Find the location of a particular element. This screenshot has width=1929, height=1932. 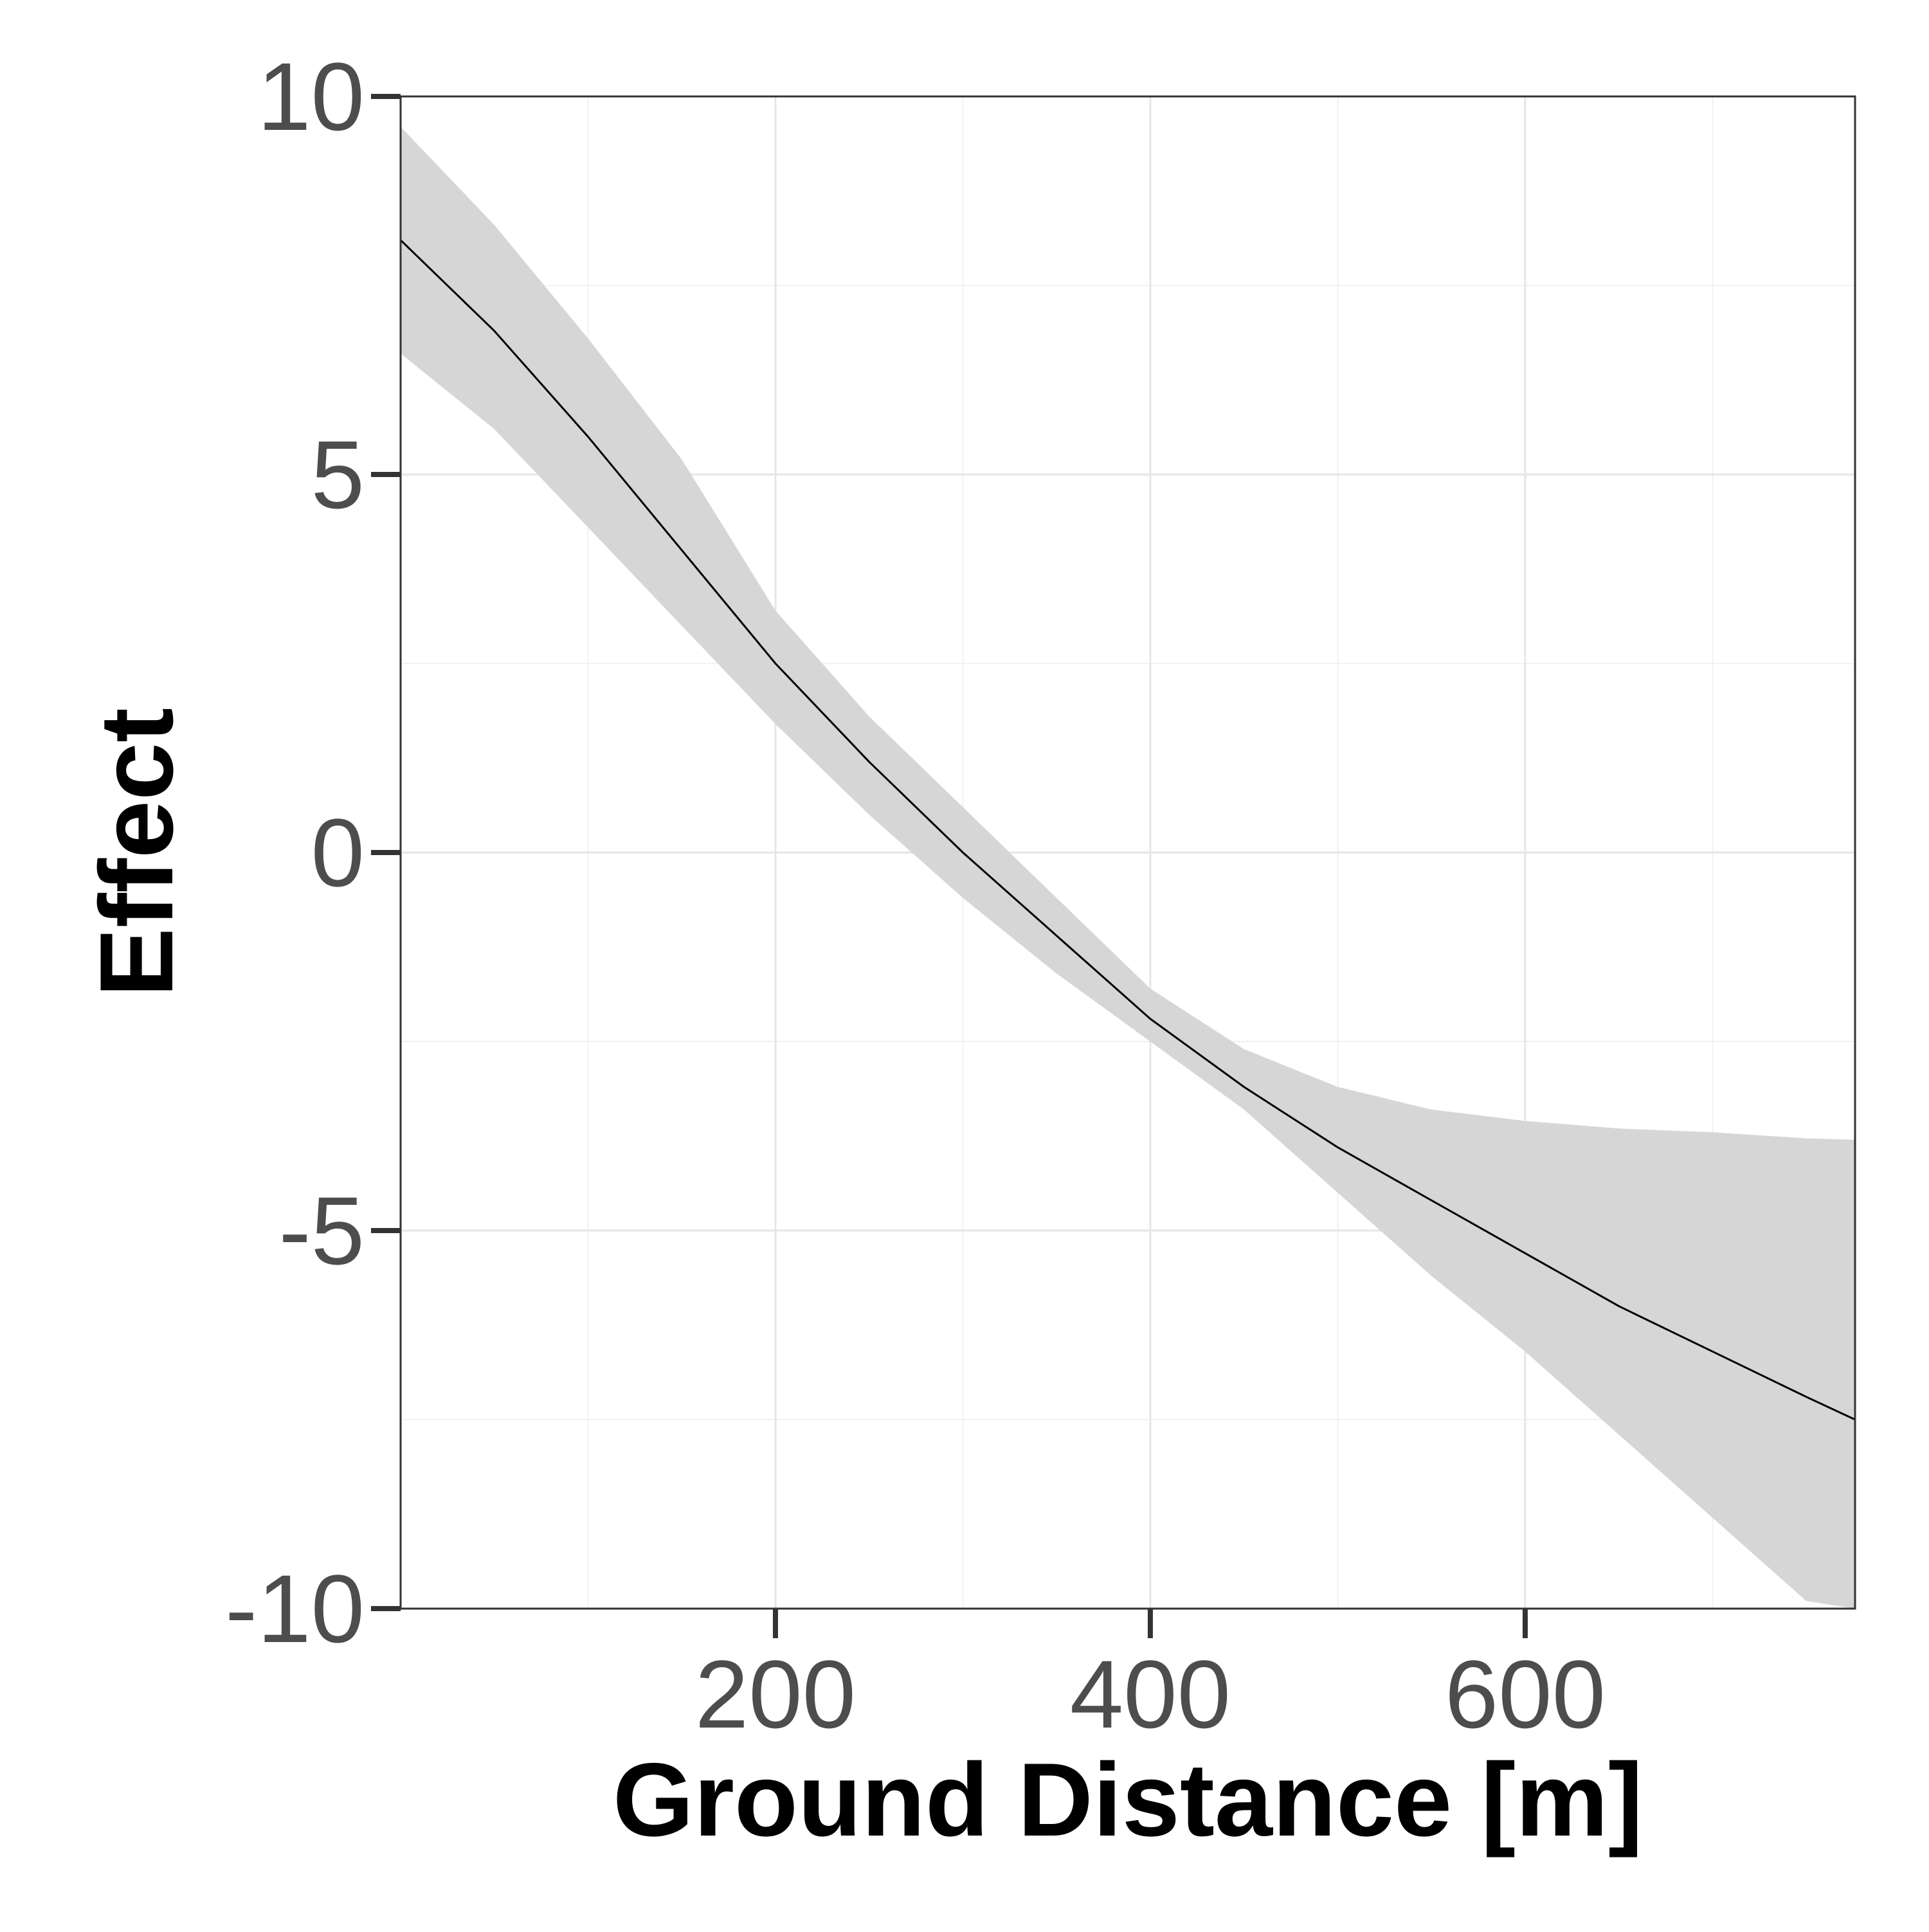

x-tick-label: 400 is located at coordinates (1150, 1694).